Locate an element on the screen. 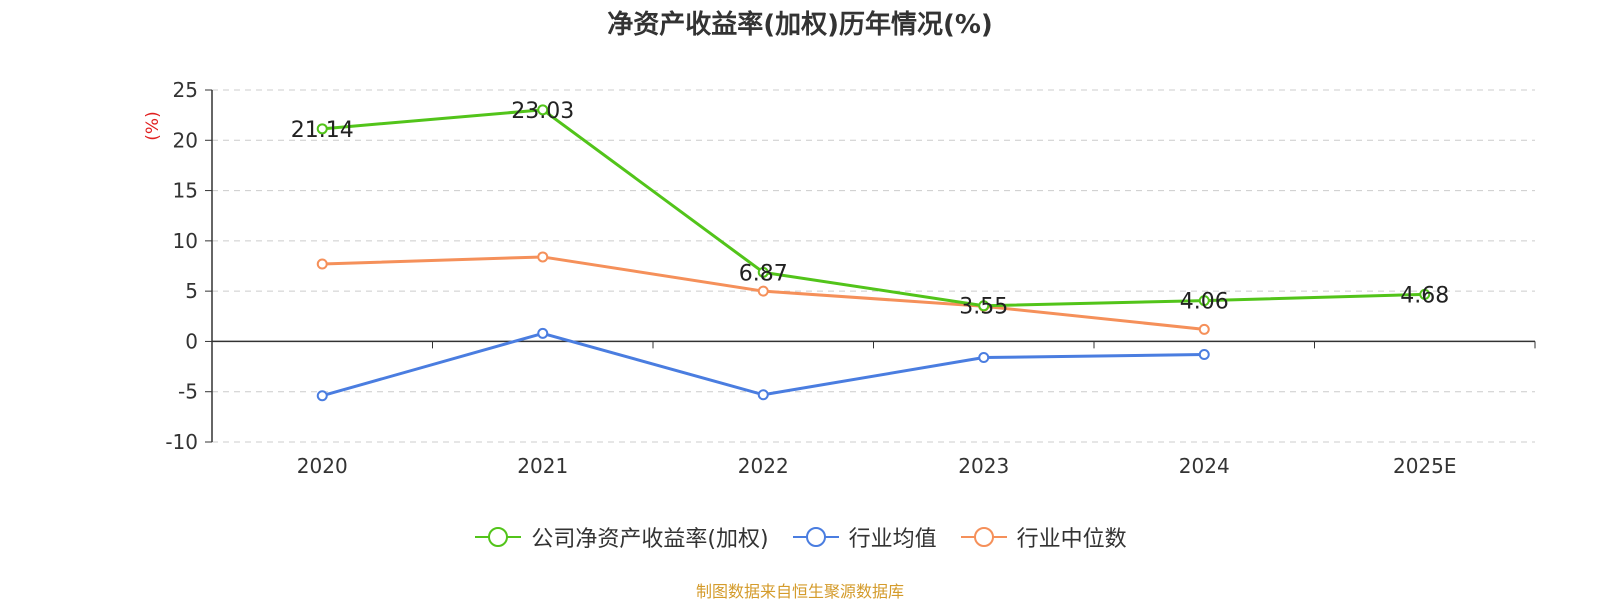  legend-label: 行业中位数 is located at coordinates (1071, 539).